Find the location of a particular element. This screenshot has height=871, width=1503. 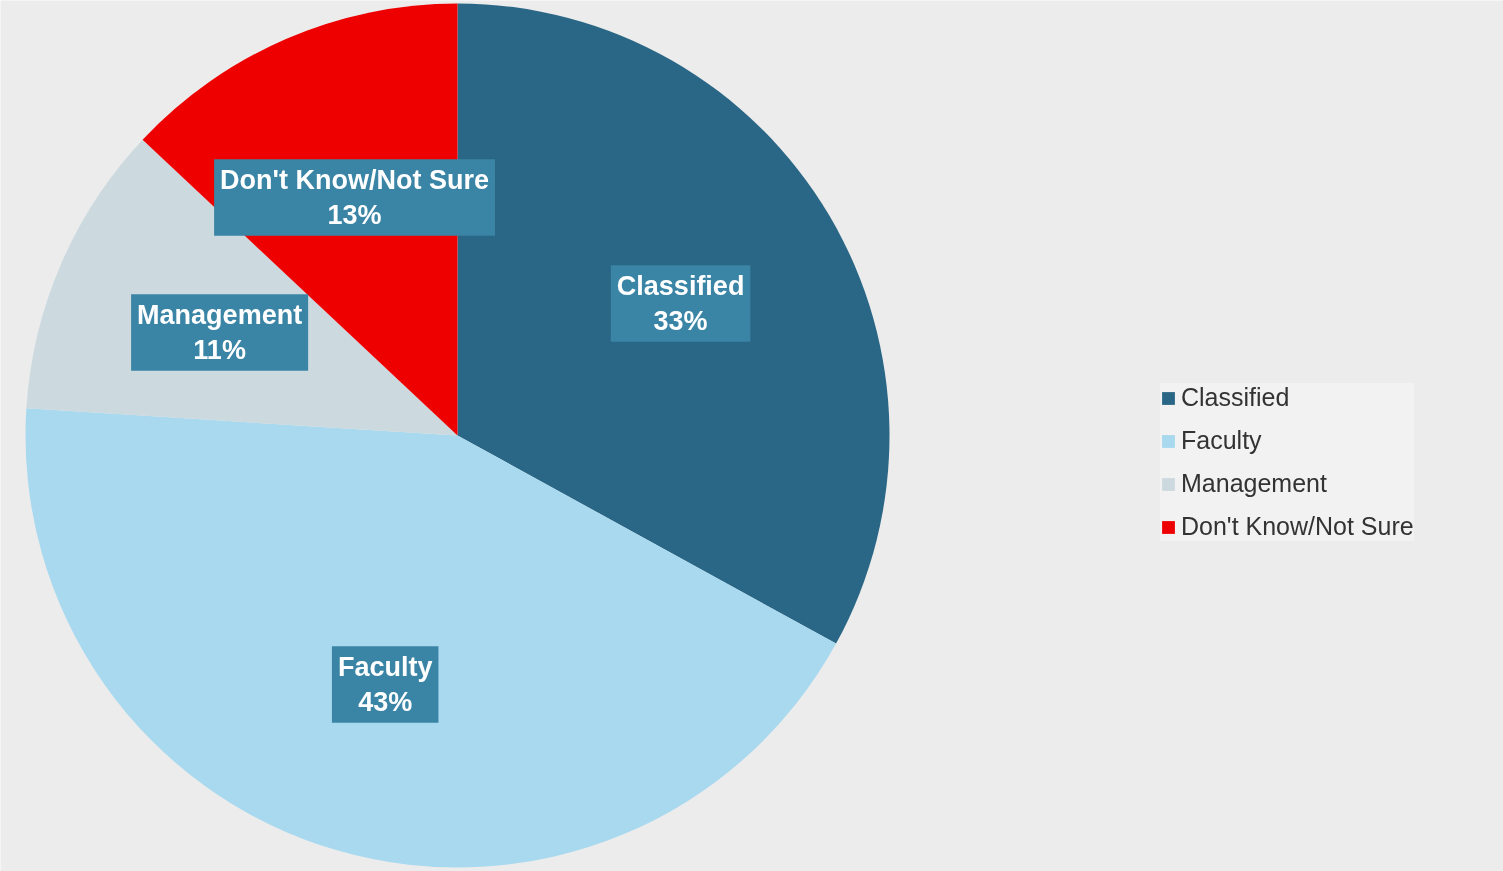

slice-label: Classified is located at coordinates (680, 286).